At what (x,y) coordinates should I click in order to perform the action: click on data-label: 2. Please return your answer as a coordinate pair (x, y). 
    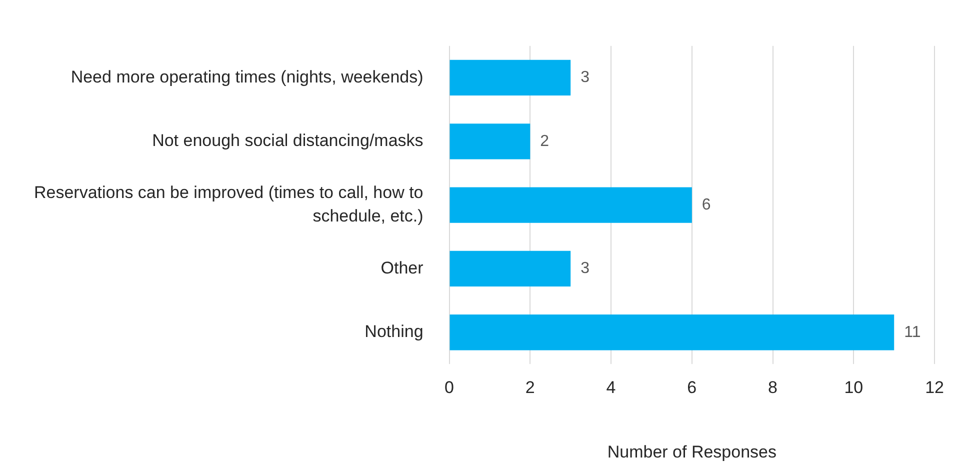
    Looking at the image, I should click on (545, 141).